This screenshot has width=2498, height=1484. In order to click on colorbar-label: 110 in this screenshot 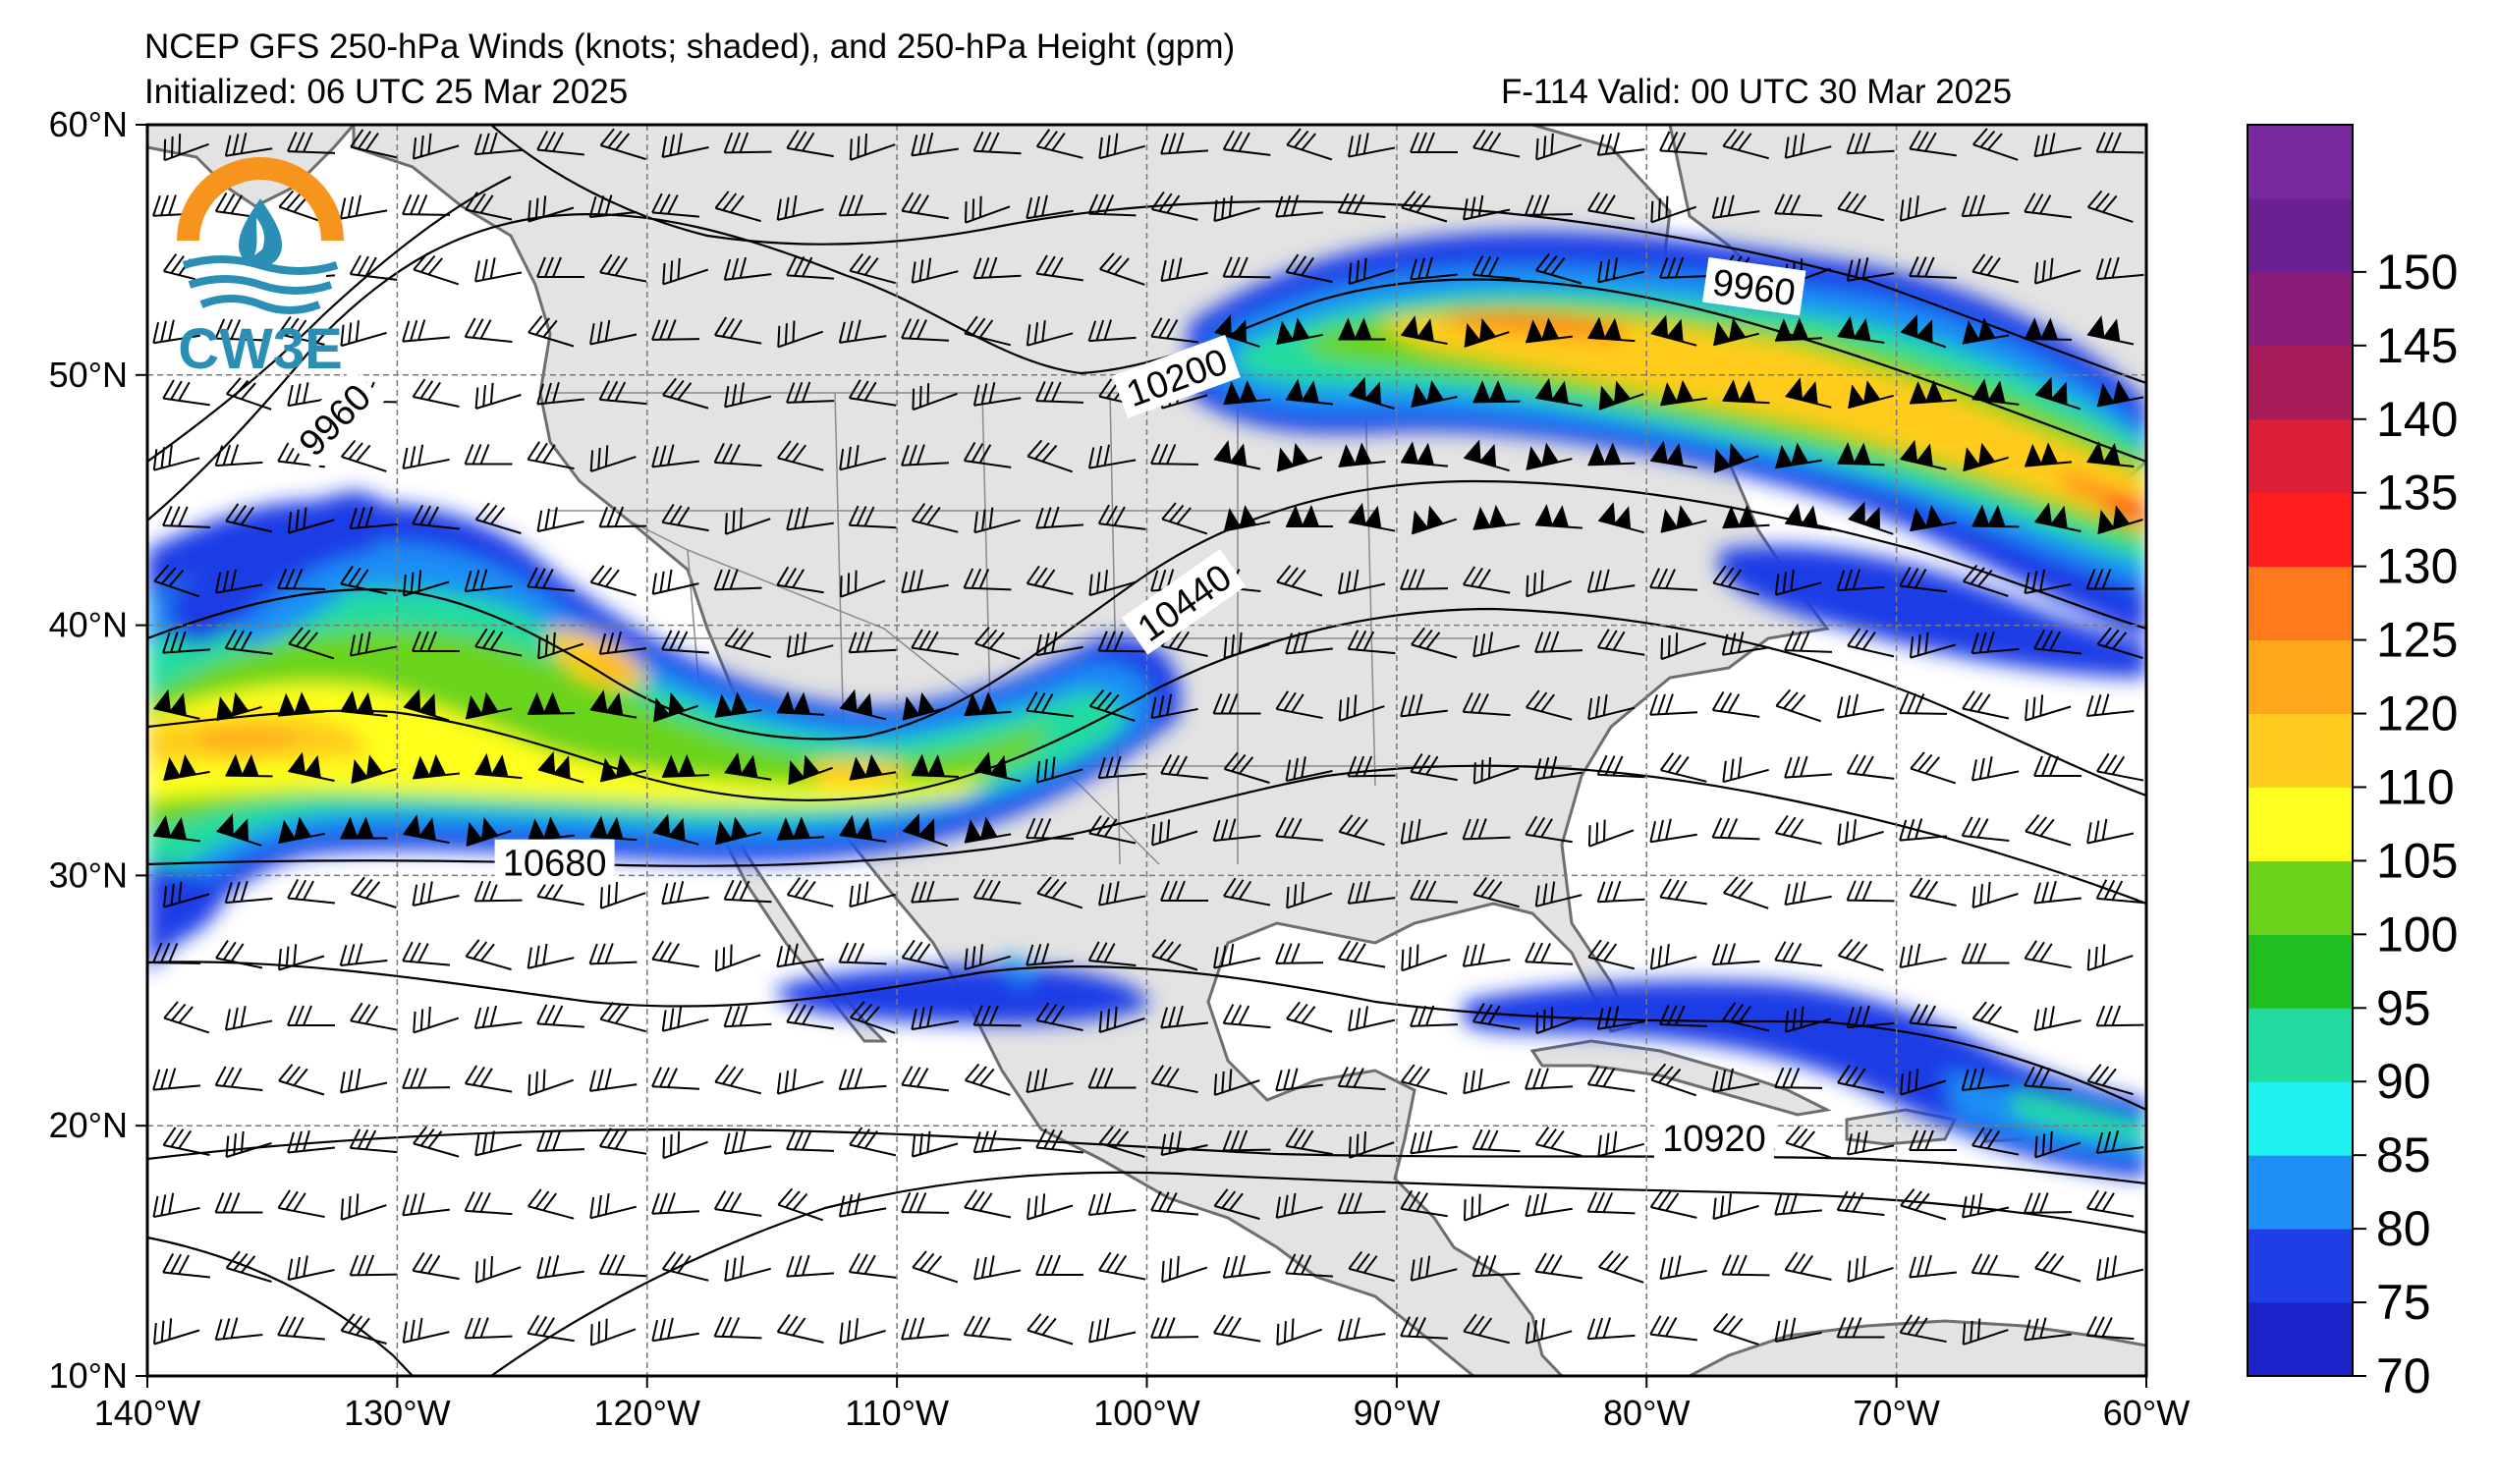, I will do `click(2415, 786)`.